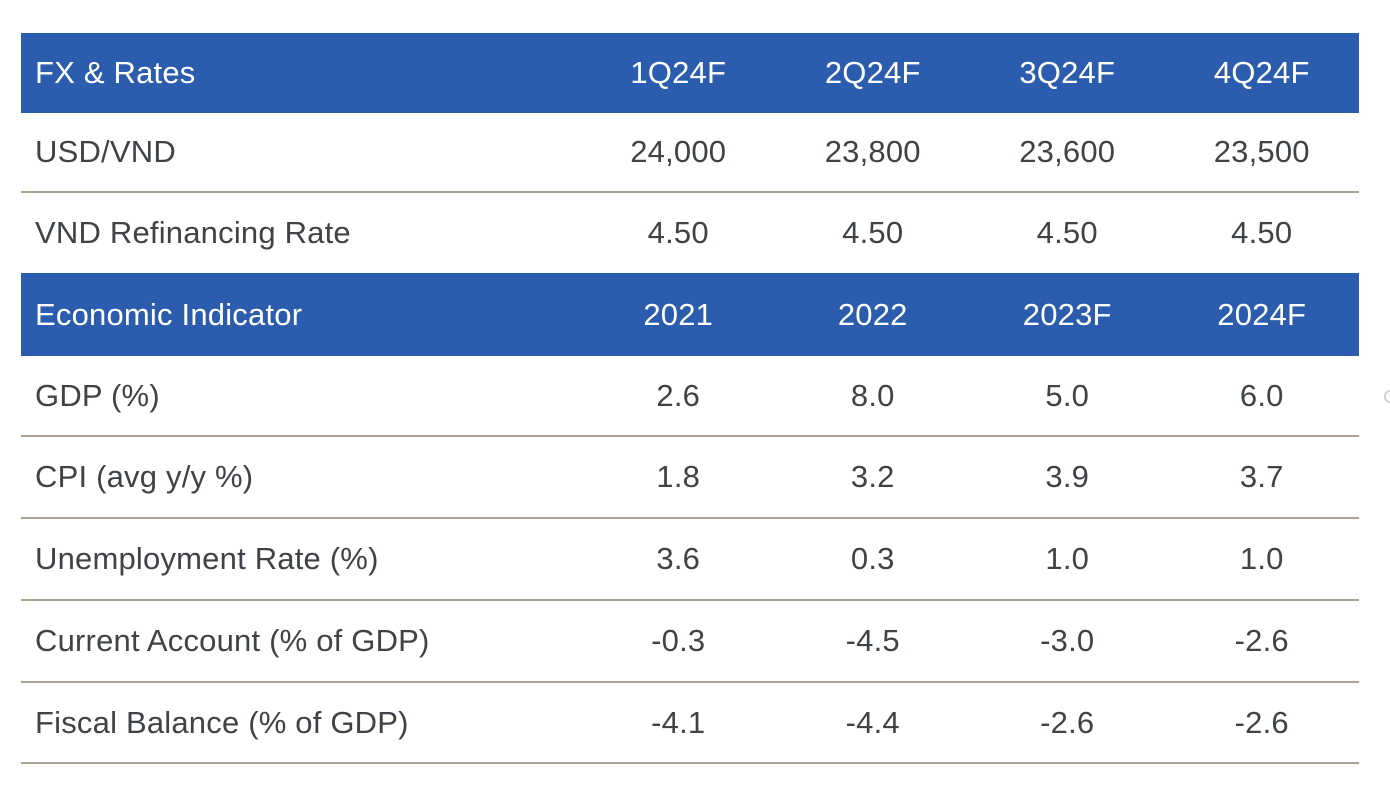 This screenshot has height=791, width=1390. What do you see at coordinates (1261, 395) in the screenshot?
I see `cell-value: 6.0` at bounding box center [1261, 395].